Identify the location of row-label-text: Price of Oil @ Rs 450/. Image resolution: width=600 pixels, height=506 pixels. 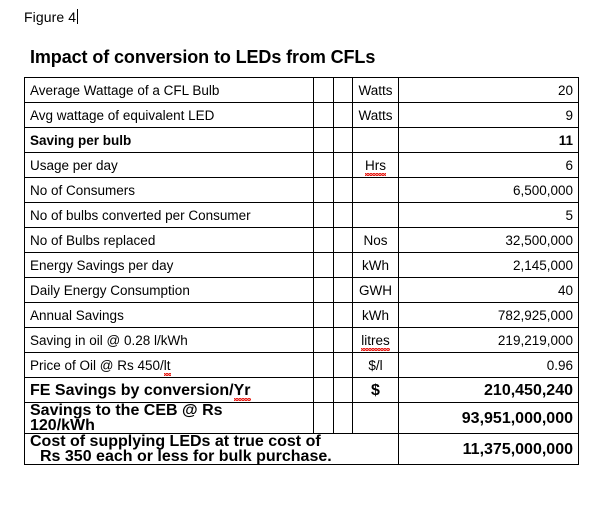
(97, 365).